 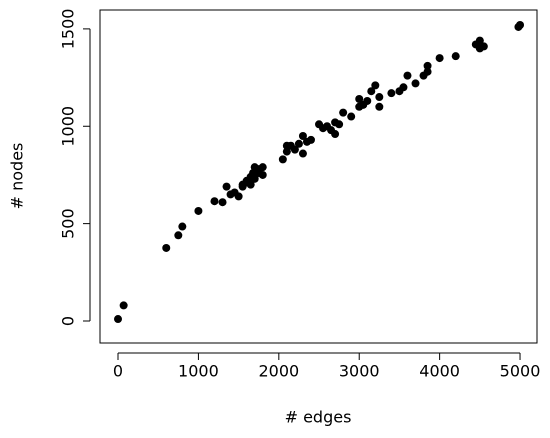 What do you see at coordinates (68, 223) in the screenshot?
I see `y-tick-label: 500` at bounding box center [68, 223].